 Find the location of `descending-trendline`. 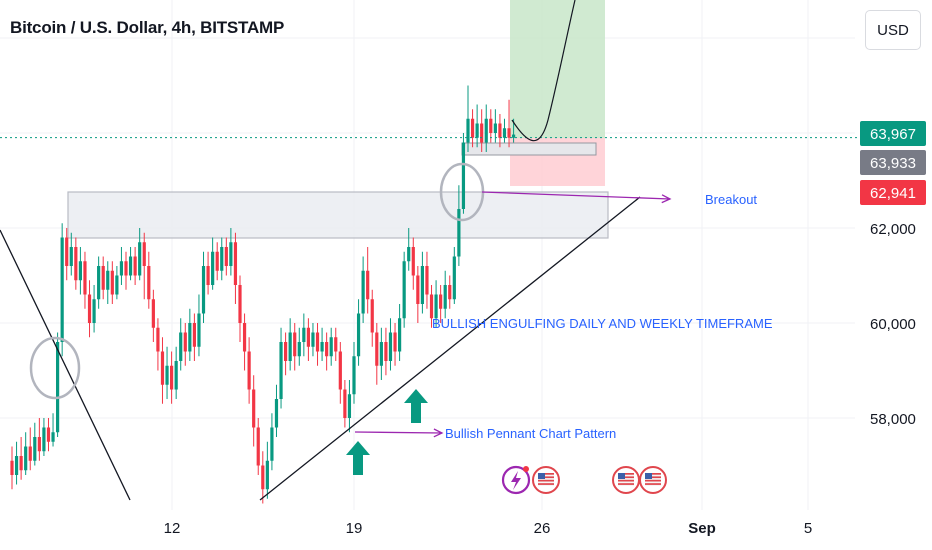

descending-trendline is located at coordinates (65, 365).